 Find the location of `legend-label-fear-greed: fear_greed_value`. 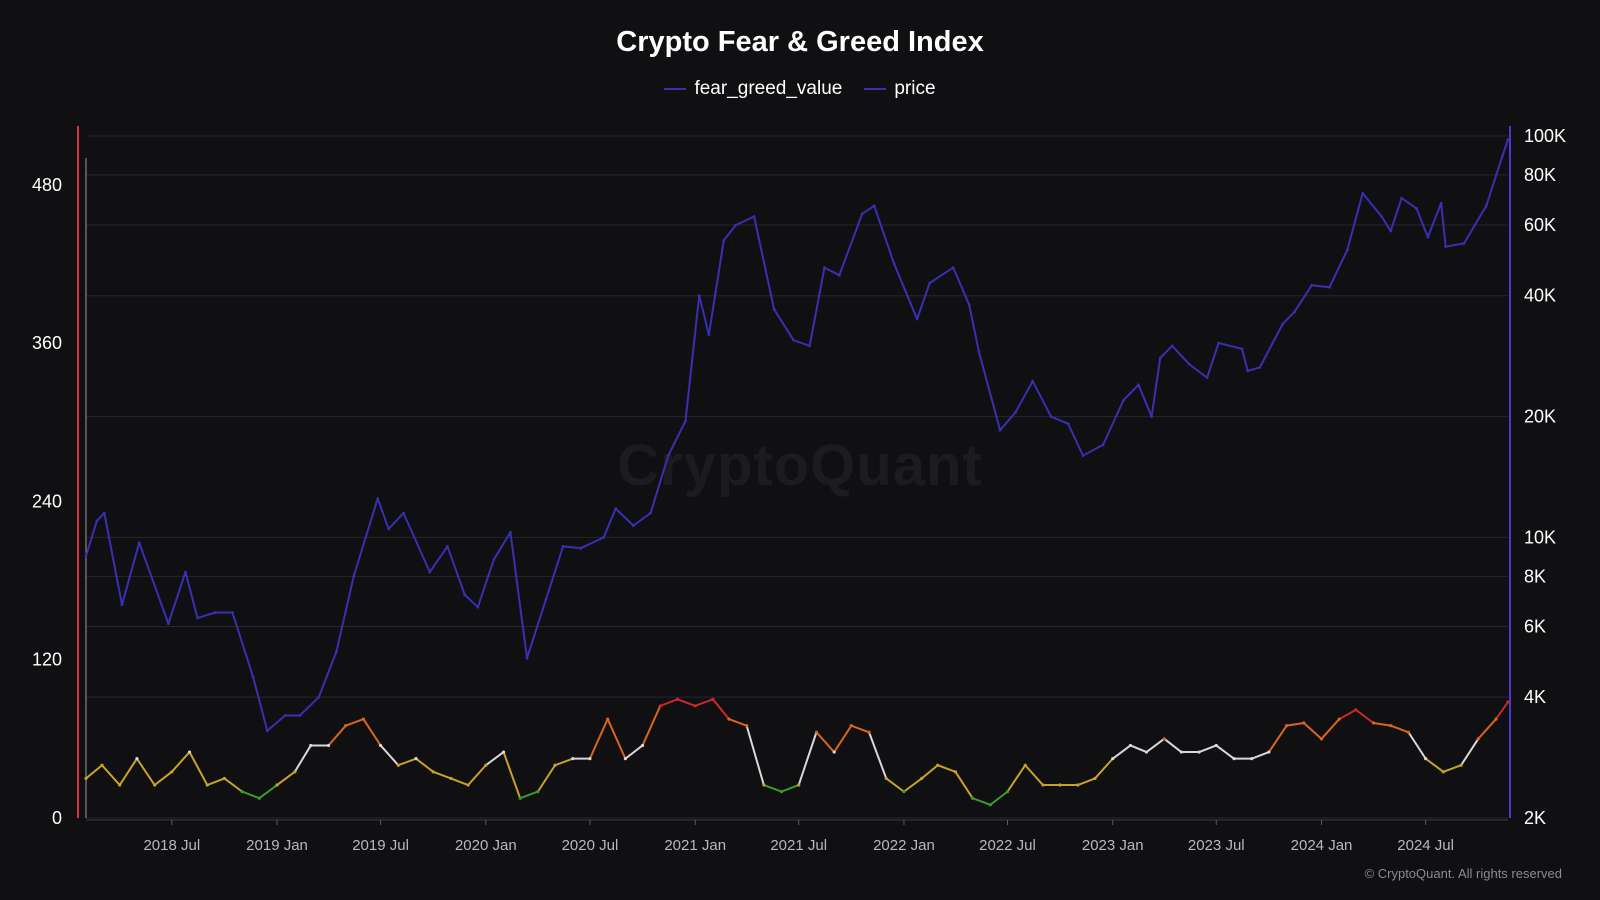

legend-label-fear-greed: fear_greed_value is located at coordinates (768, 88).